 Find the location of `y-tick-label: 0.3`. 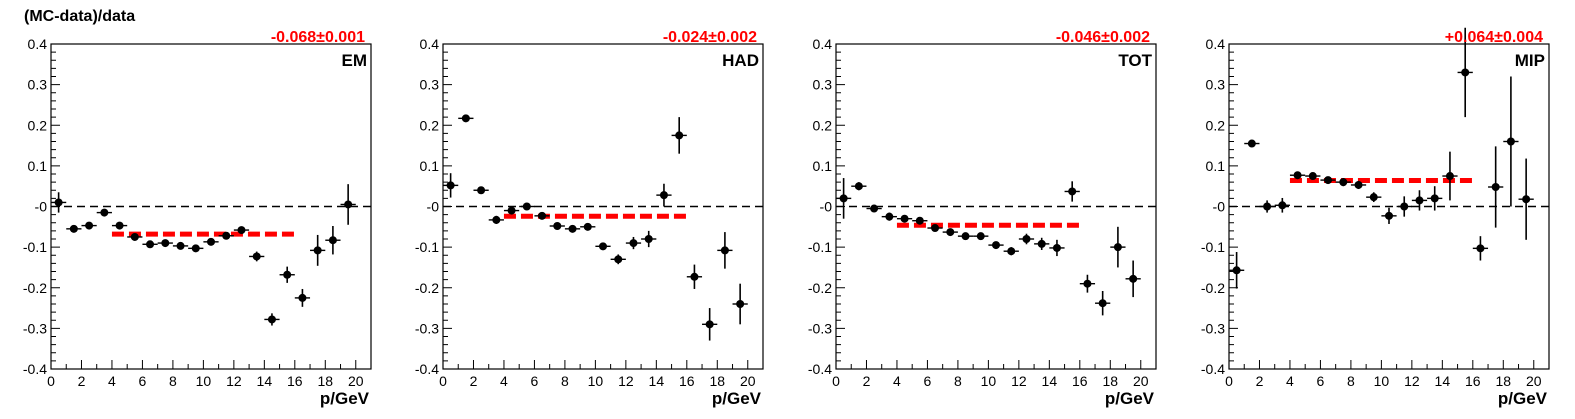

y-tick-label: 0.3 is located at coordinates (430, 85).